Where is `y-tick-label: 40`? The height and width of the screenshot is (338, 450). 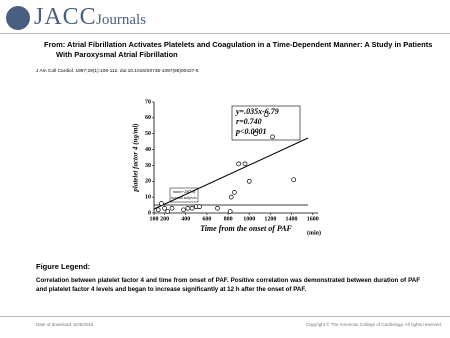
y-tick-label: 40 is located at coordinates (148, 150).